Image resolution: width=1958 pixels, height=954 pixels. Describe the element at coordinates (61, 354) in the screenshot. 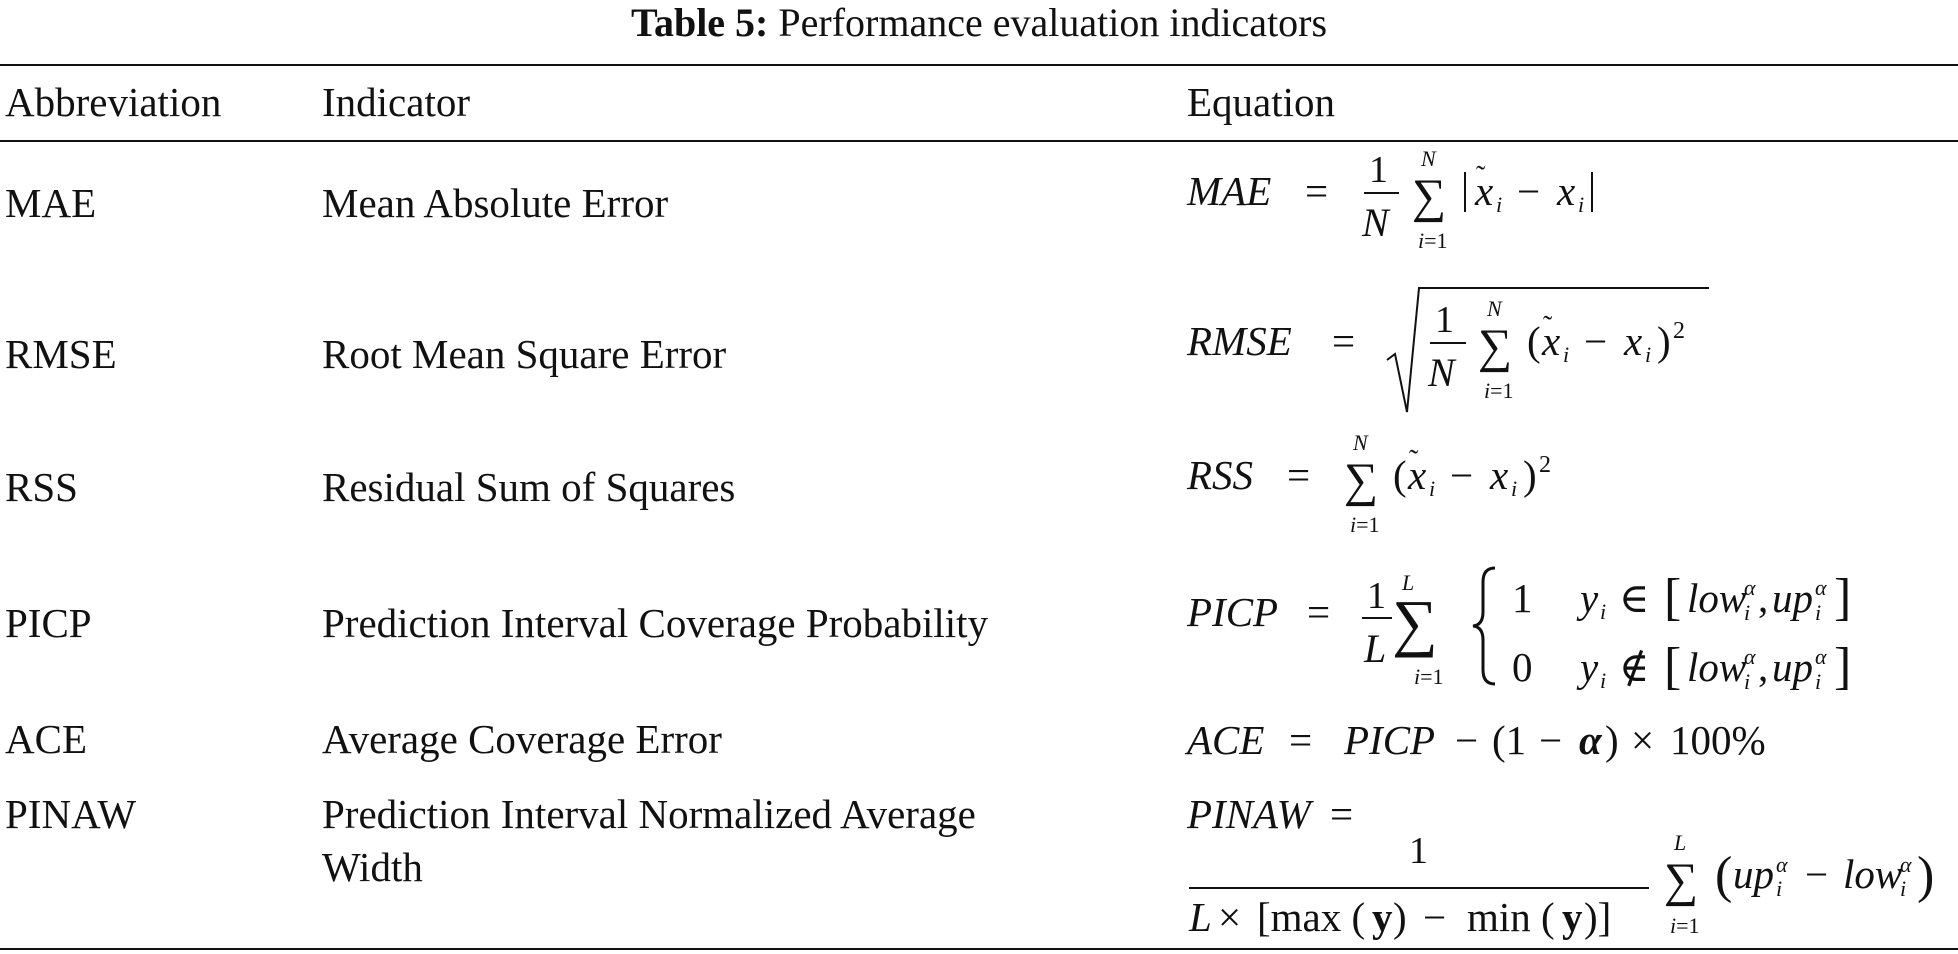

I see `row-rmse-abbreviation: RMSE` at that location.